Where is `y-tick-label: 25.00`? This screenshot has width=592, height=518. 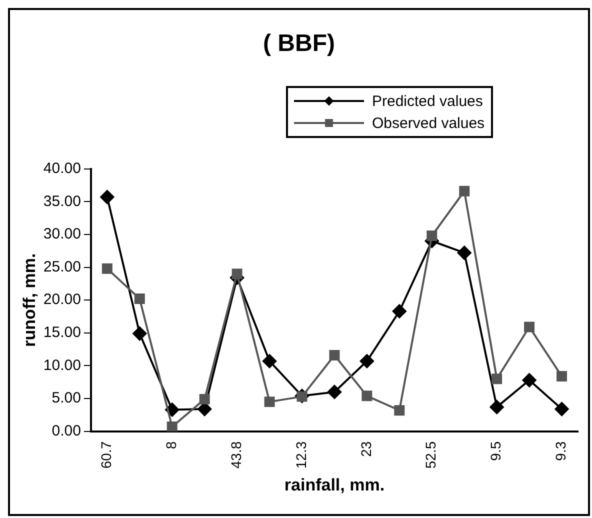
y-tick-label: 25.00 is located at coordinates (62, 267).